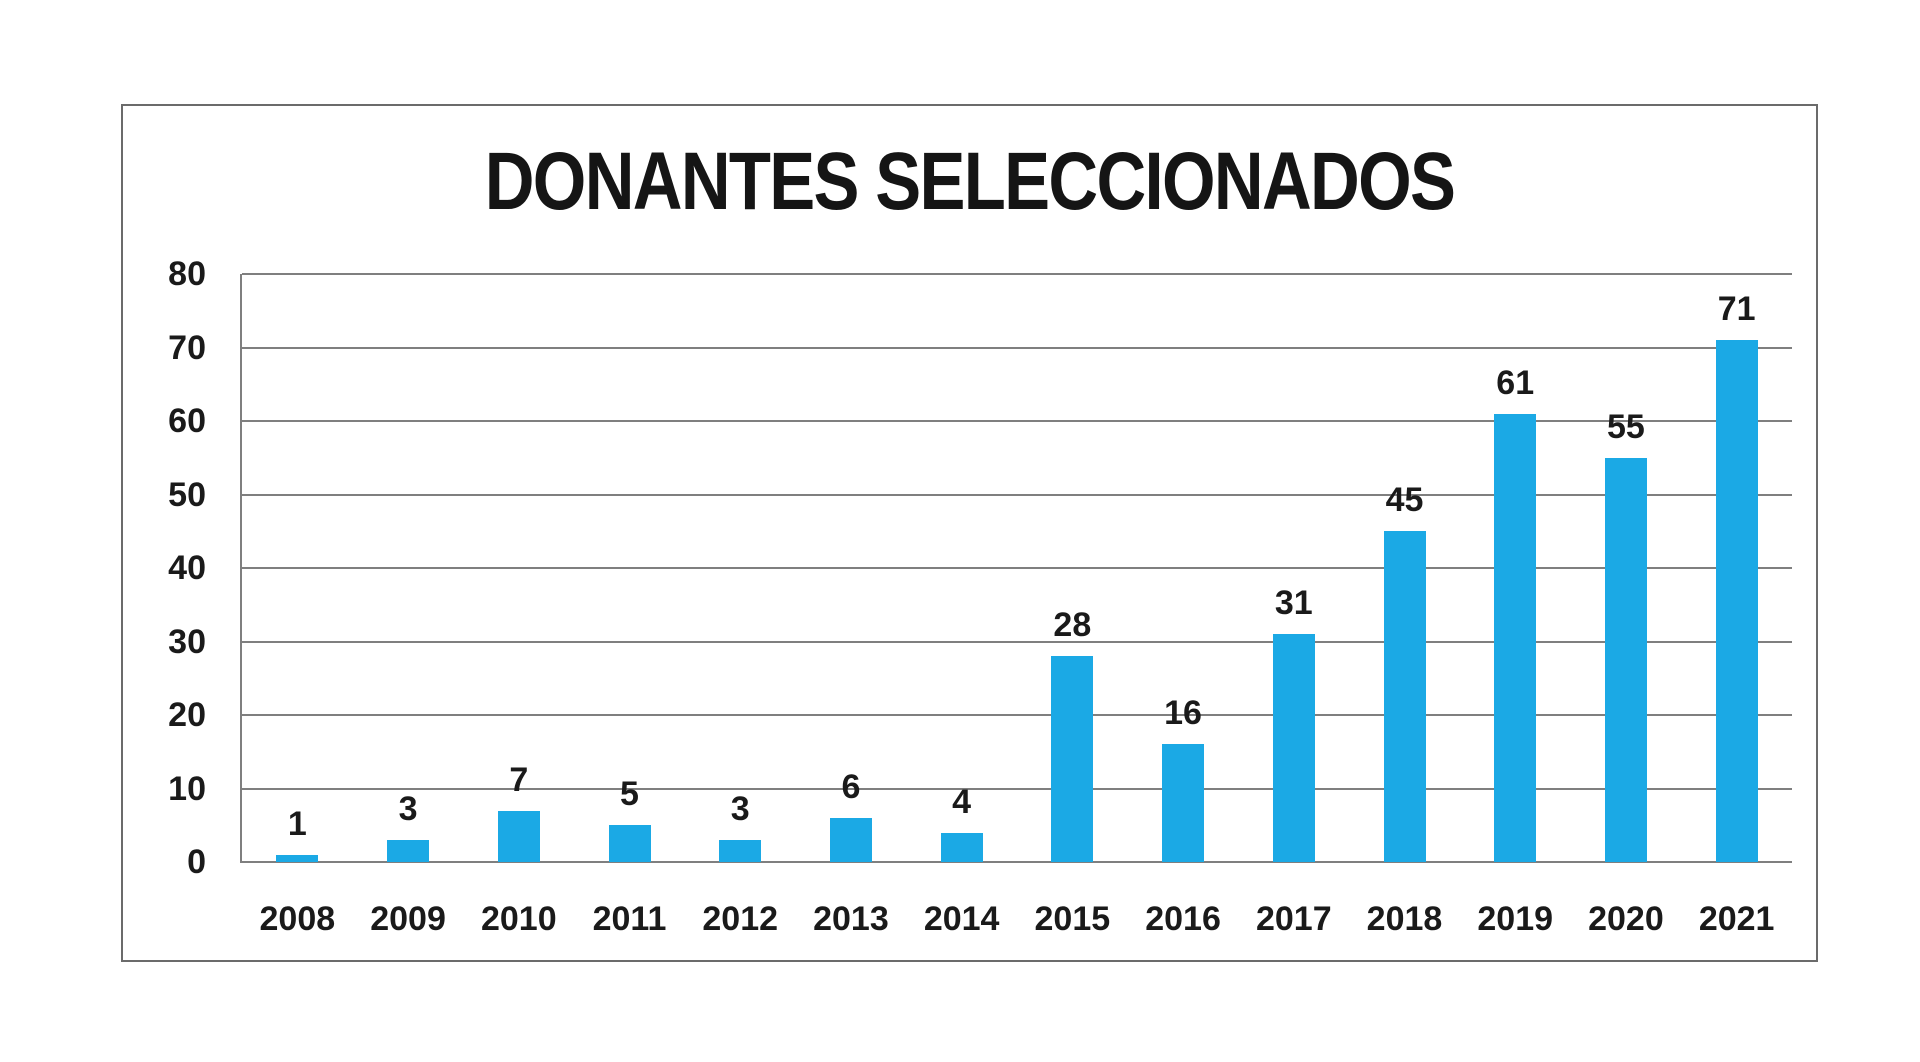 Image resolution: width=1920 pixels, height=1062 pixels. I want to click on y-tick-label: 10, so click(187, 788).